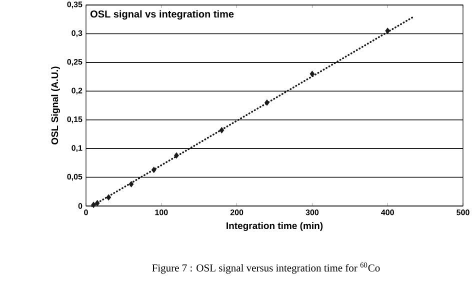 The image size is (474, 287). What do you see at coordinates (463, 213) in the screenshot?
I see `x-tick-label: 500` at bounding box center [463, 213].